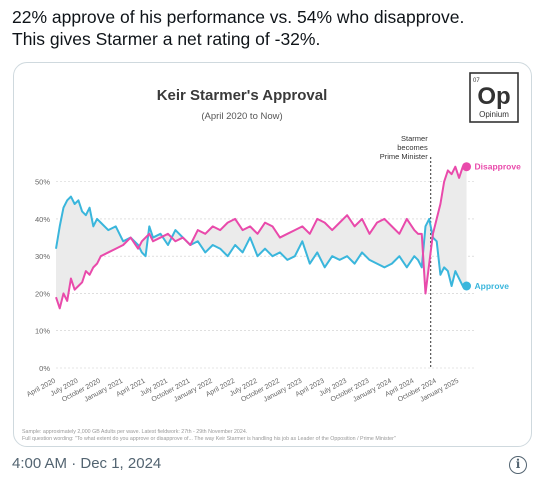  What do you see at coordinates (467, 167) in the screenshot?
I see `series-endpoint-disapprove` at bounding box center [467, 167].